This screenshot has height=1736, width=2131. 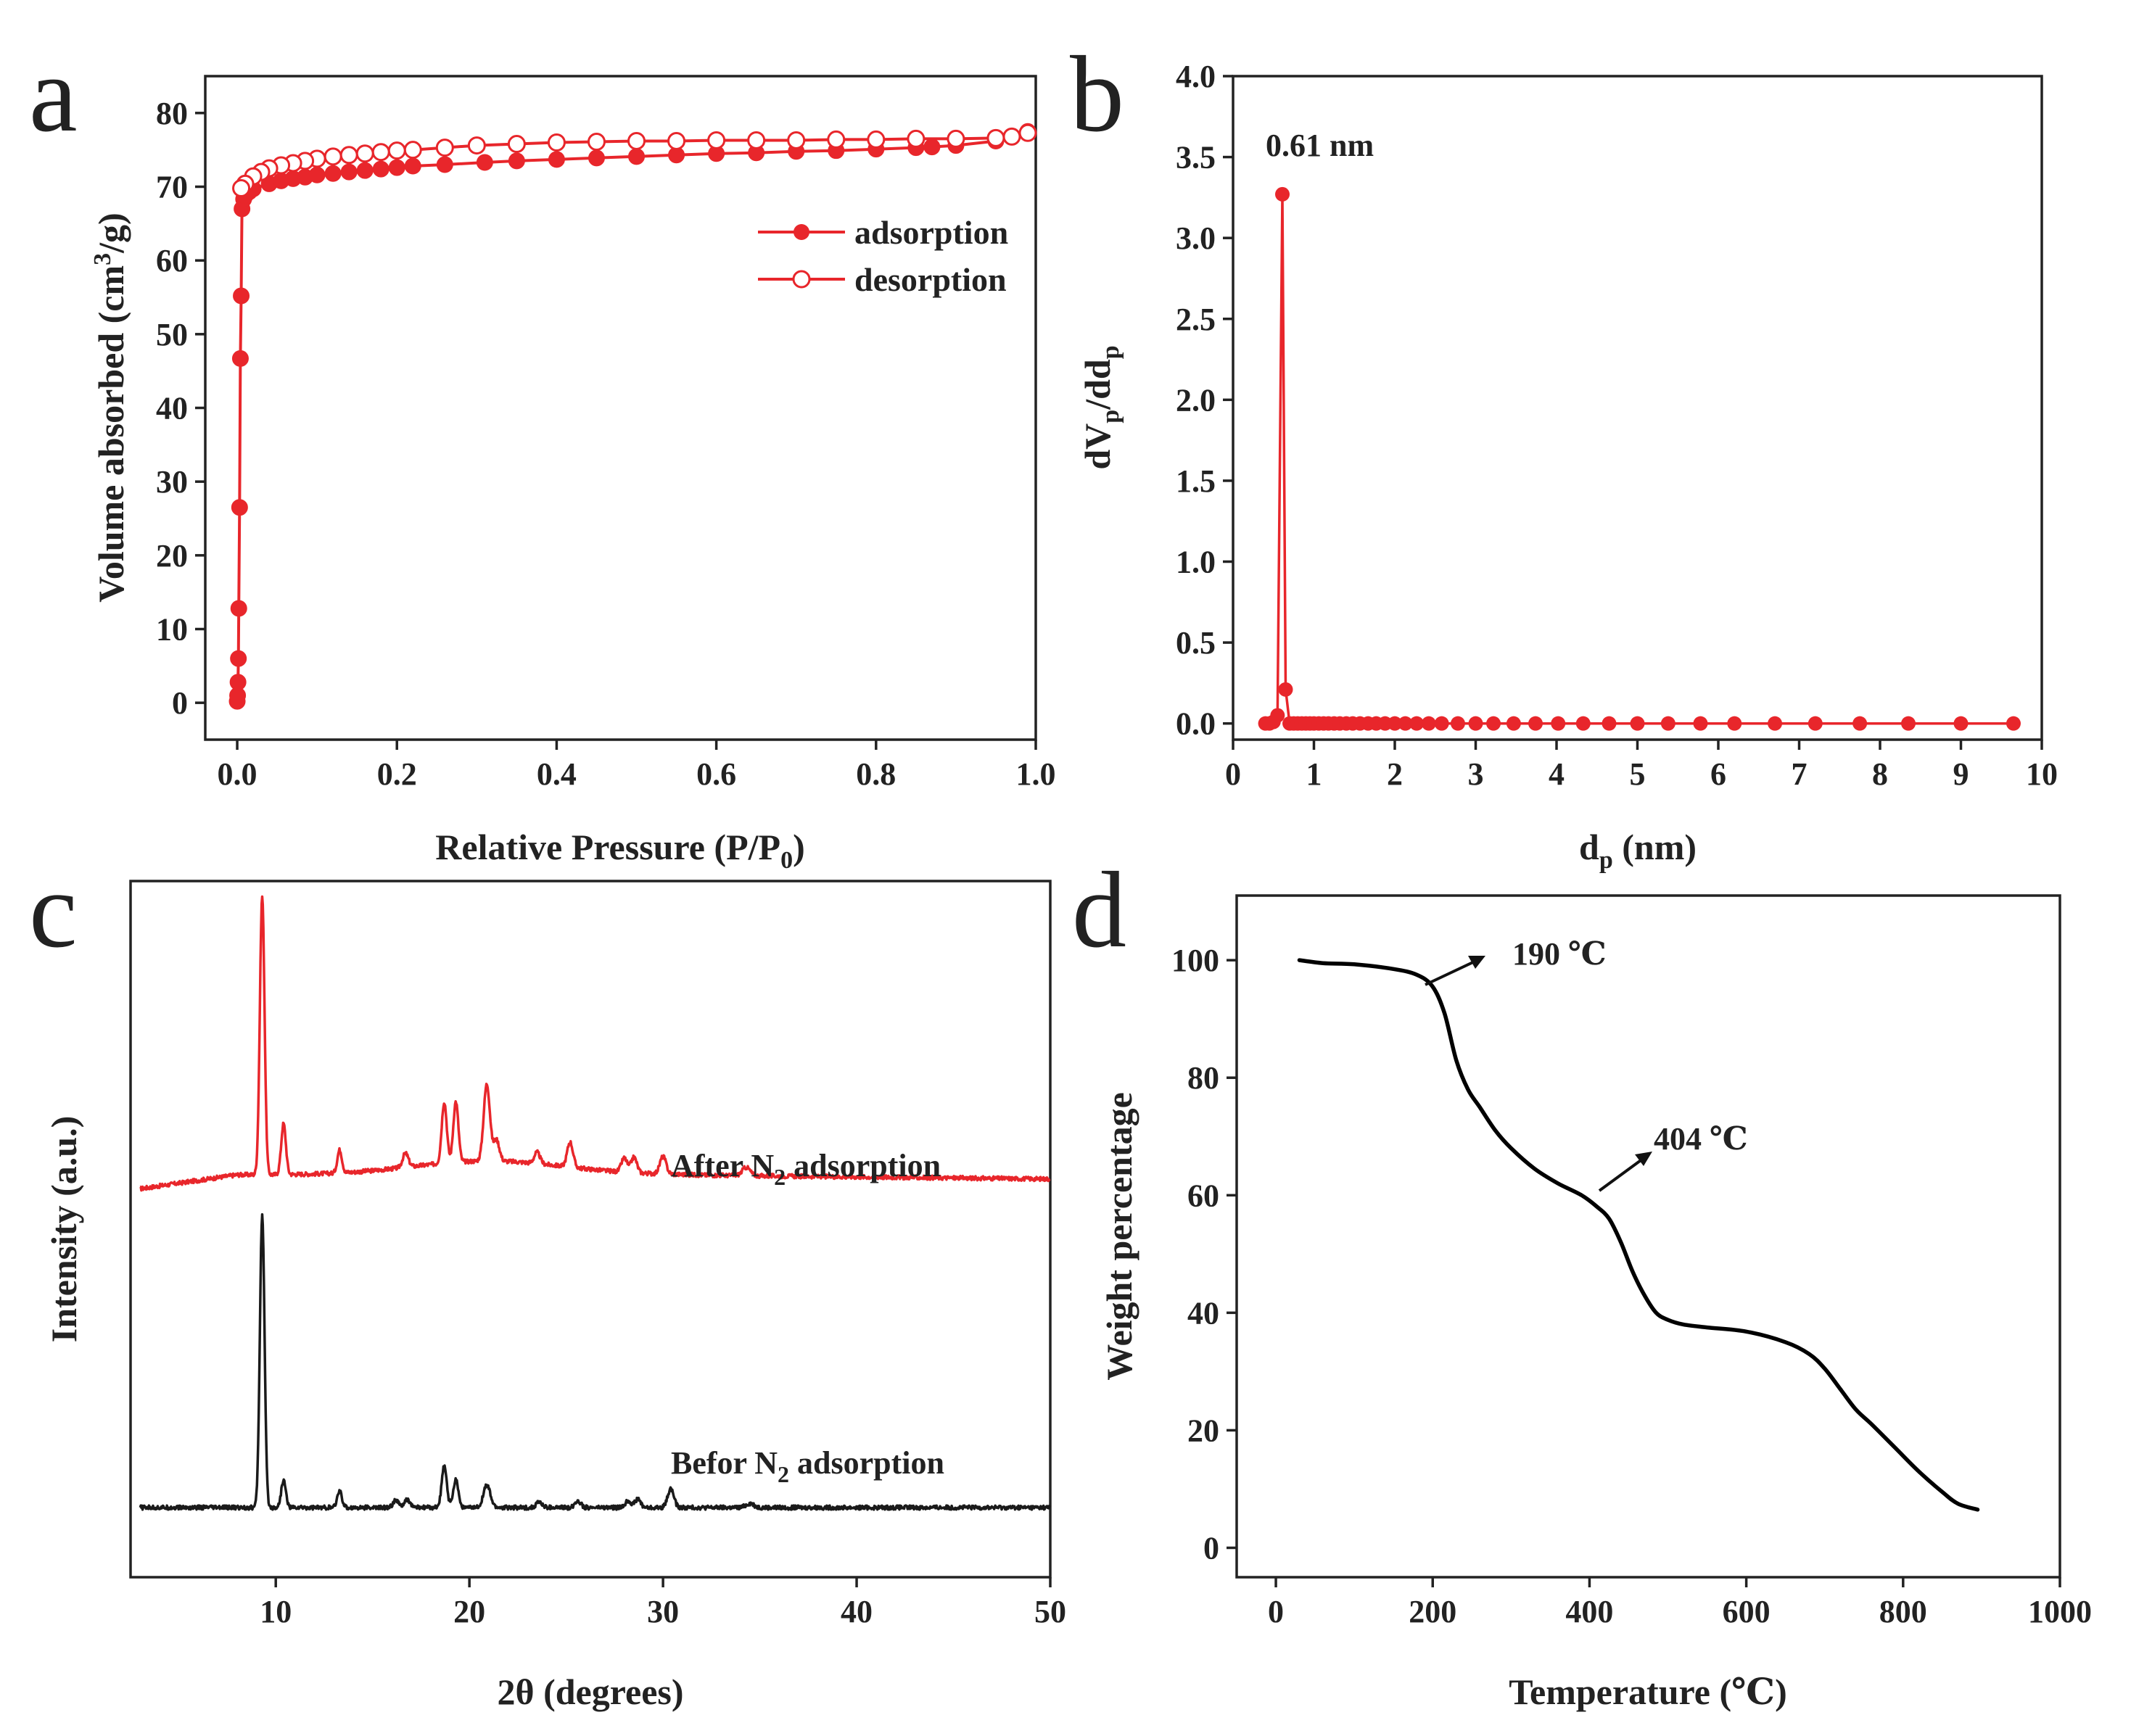 I want to click on panel-label-d: d, so click(x=1099, y=910).